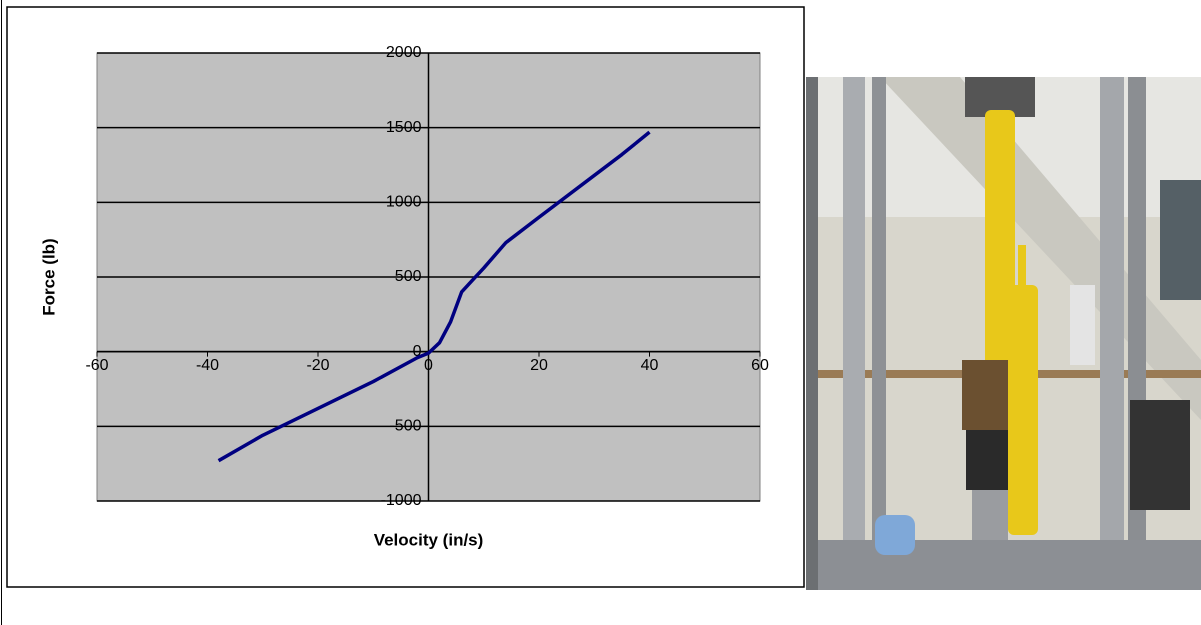 This screenshot has height=625, width=1201. What do you see at coordinates (428, 365) in the screenshot?
I see `x-tick-label: 0` at bounding box center [428, 365].